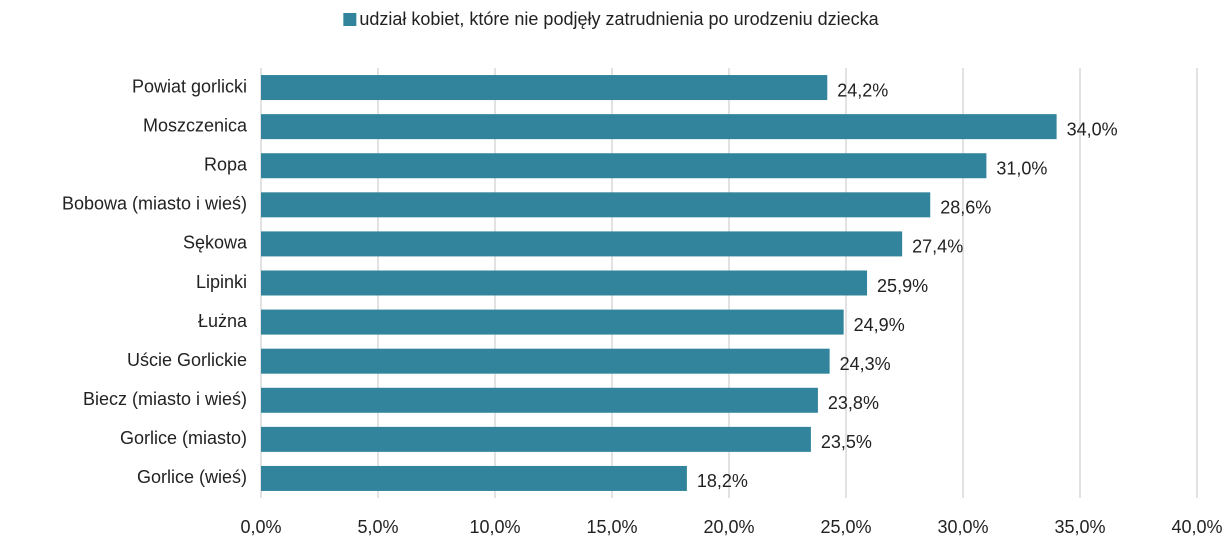  What do you see at coordinates (187, 360) in the screenshot?
I see `y-tick-label: Uście Gorlickie` at bounding box center [187, 360].